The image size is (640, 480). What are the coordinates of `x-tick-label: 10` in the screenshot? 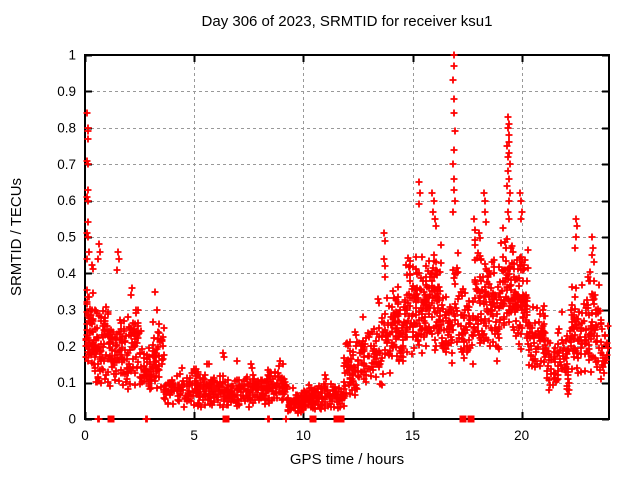 It's located at (303, 435).